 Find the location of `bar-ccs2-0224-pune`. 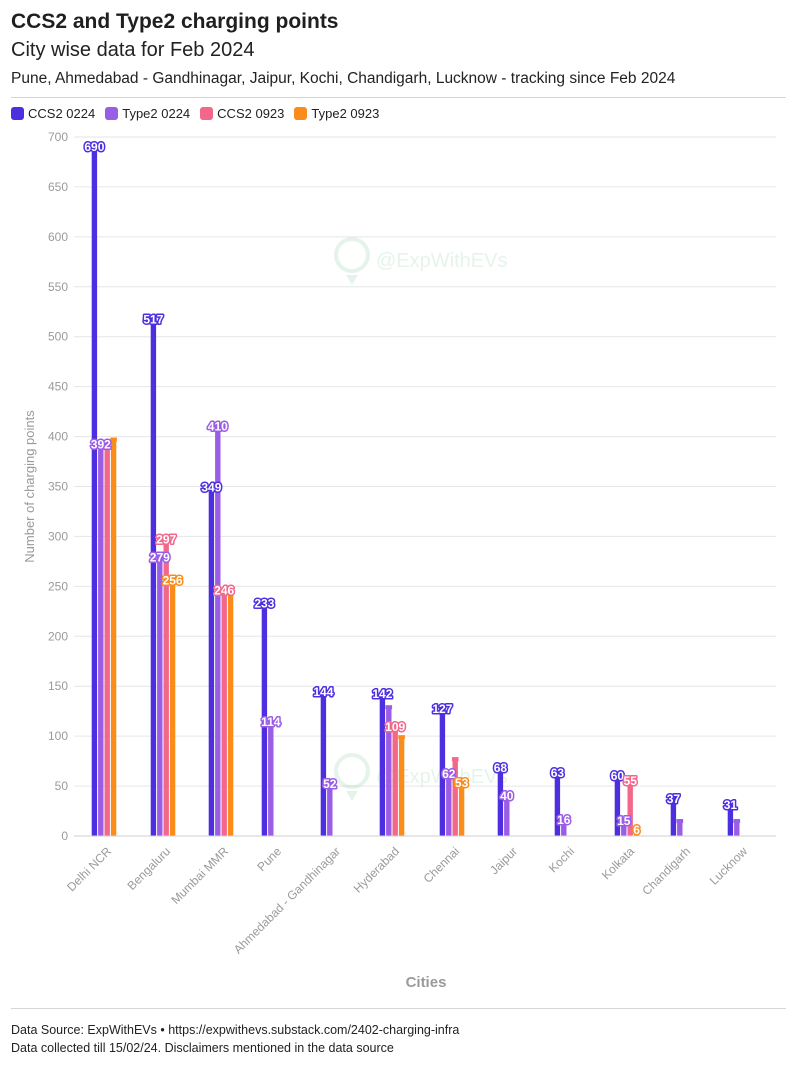

bar-ccs2-0224-pune is located at coordinates (264, 719).